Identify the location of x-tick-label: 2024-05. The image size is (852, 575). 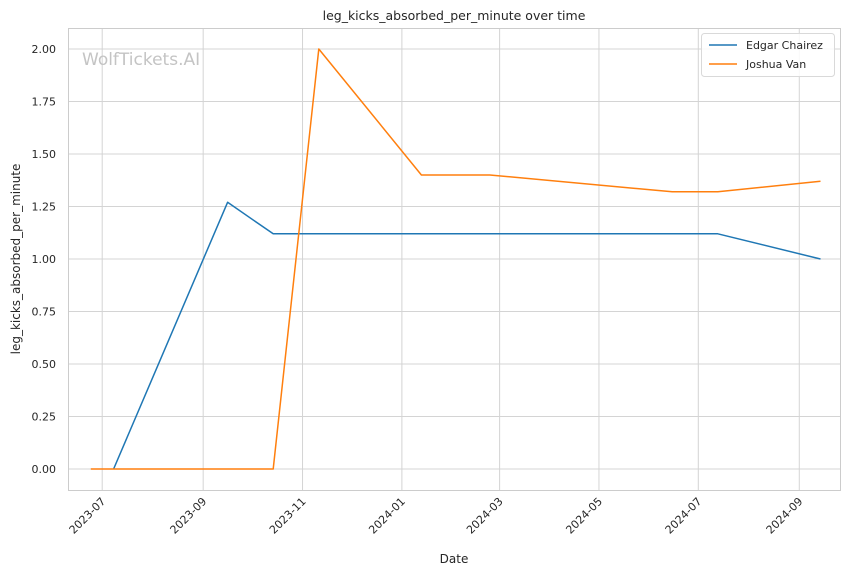
(584, 516).